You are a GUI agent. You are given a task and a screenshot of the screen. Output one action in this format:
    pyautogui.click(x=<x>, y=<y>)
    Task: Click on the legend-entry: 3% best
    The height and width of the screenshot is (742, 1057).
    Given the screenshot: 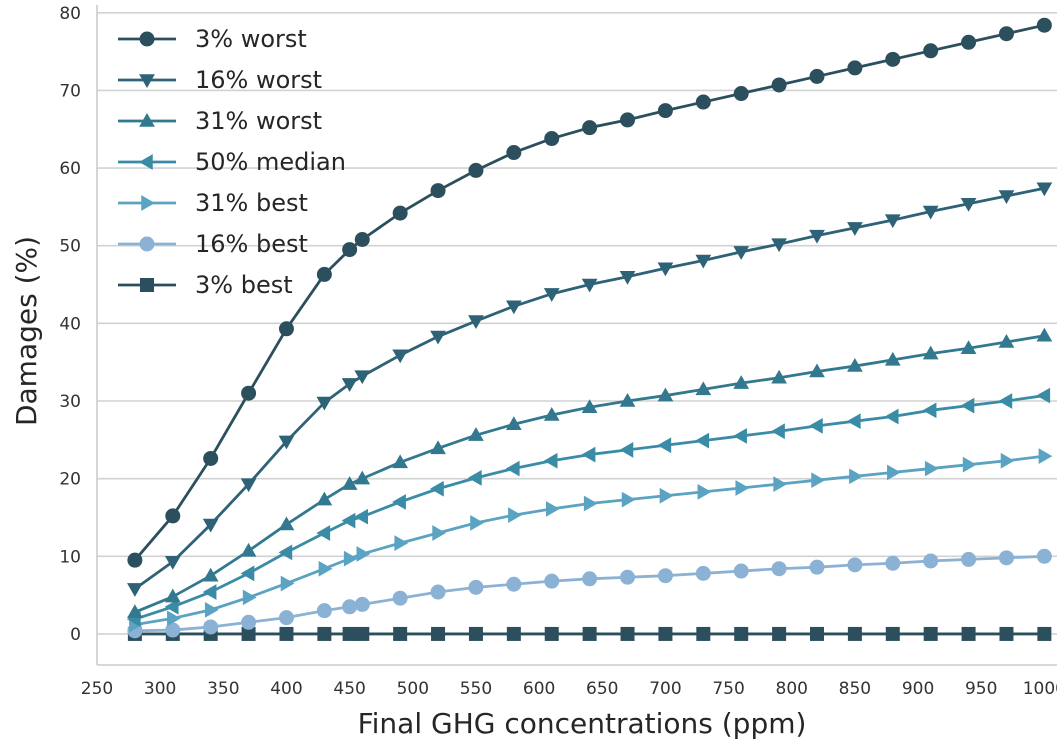 What is the action you would take?
    pyautogui.click(x=205, y=285)
    